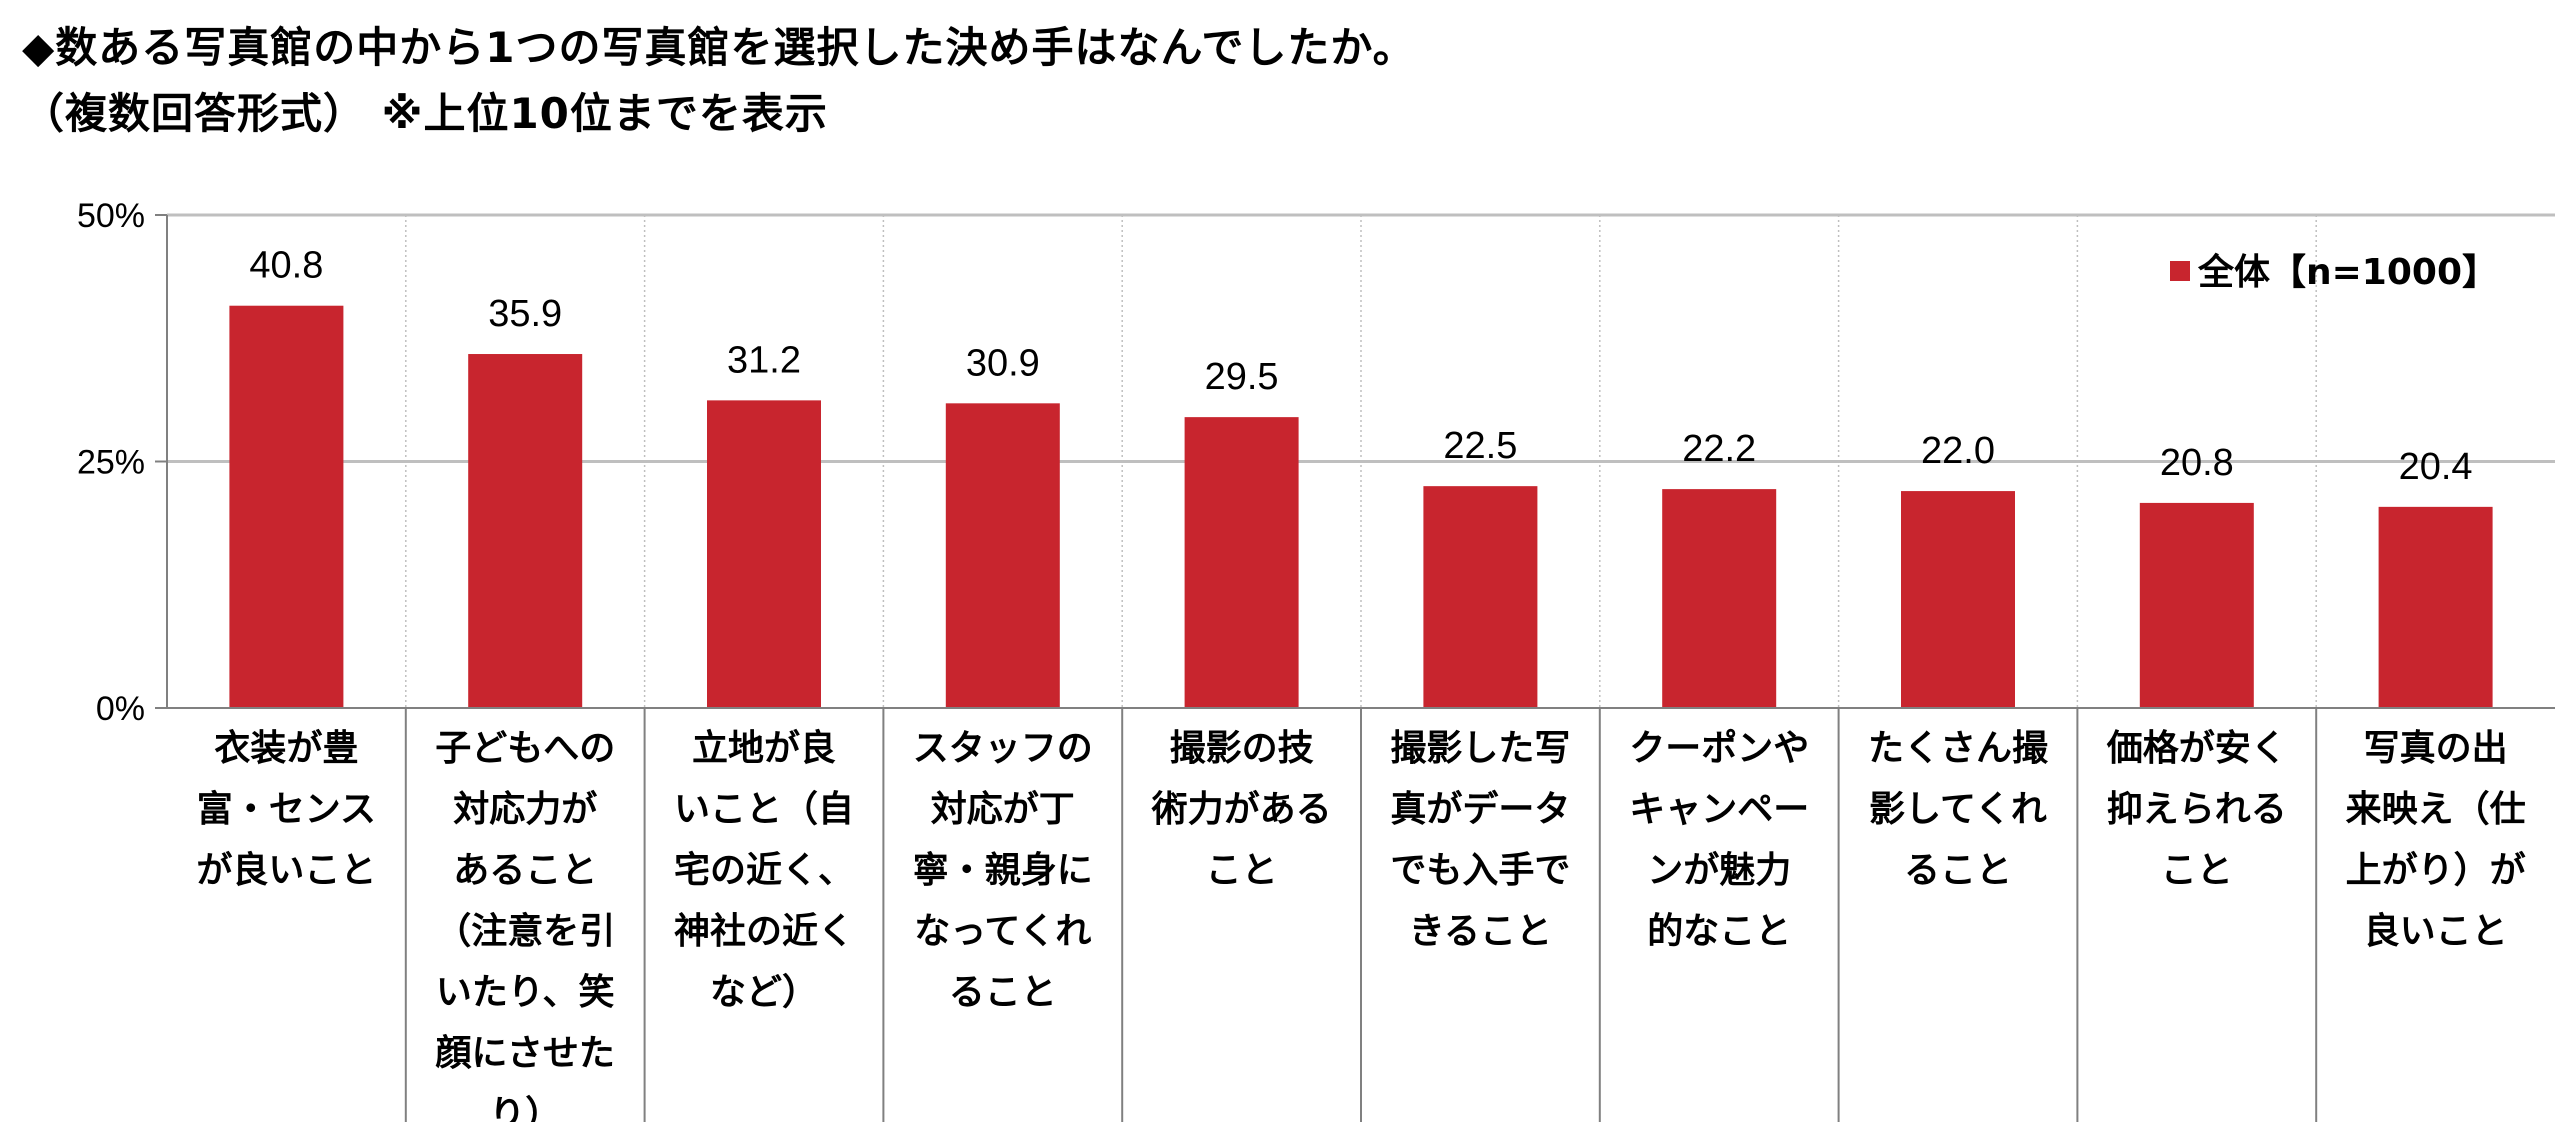 The width and height of the screenshot is (2560, 1122). I want to click on data-label: 40.8, so click(286, 266).